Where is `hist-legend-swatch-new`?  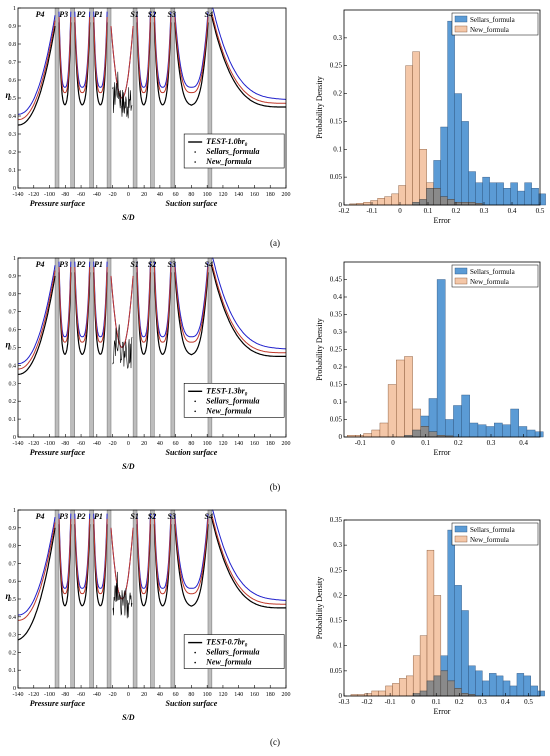 hist-legend-swatch-new is located at coordinates (461, 29).